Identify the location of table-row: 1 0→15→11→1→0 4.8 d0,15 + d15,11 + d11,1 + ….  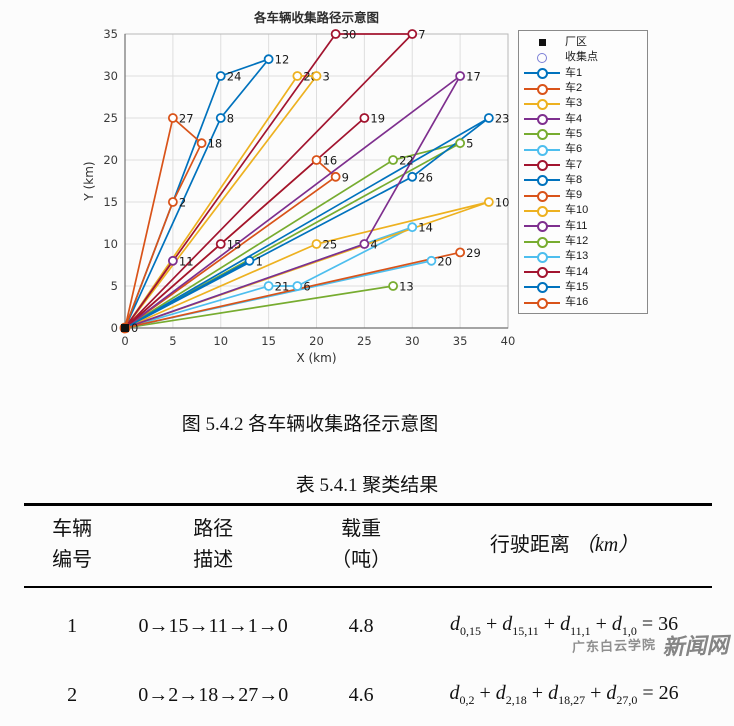
(368, 622).